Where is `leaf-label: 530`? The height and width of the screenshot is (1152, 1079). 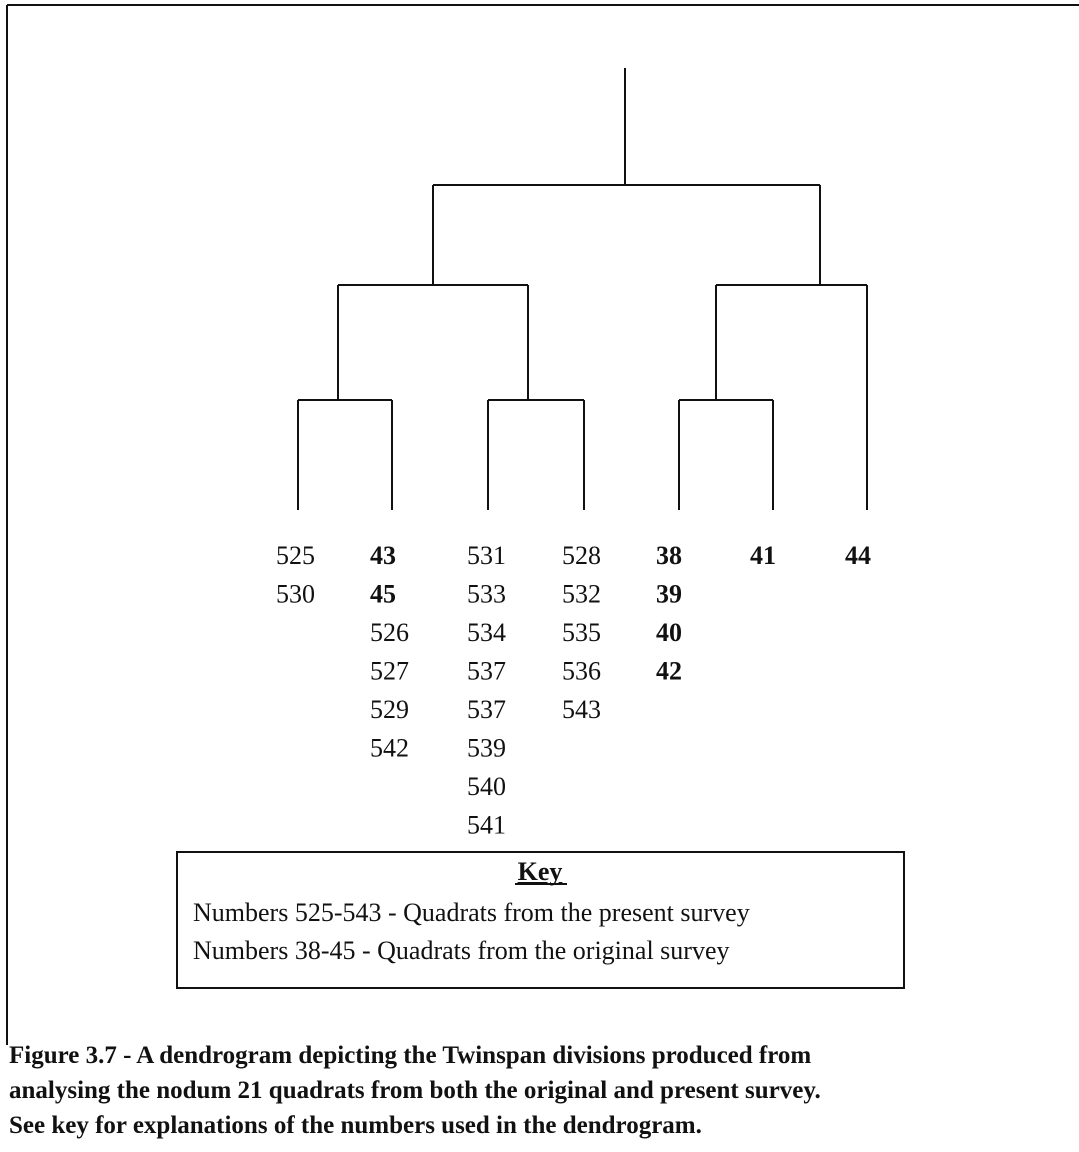 leaf-label: 530 is located at coordinates (295, 594).